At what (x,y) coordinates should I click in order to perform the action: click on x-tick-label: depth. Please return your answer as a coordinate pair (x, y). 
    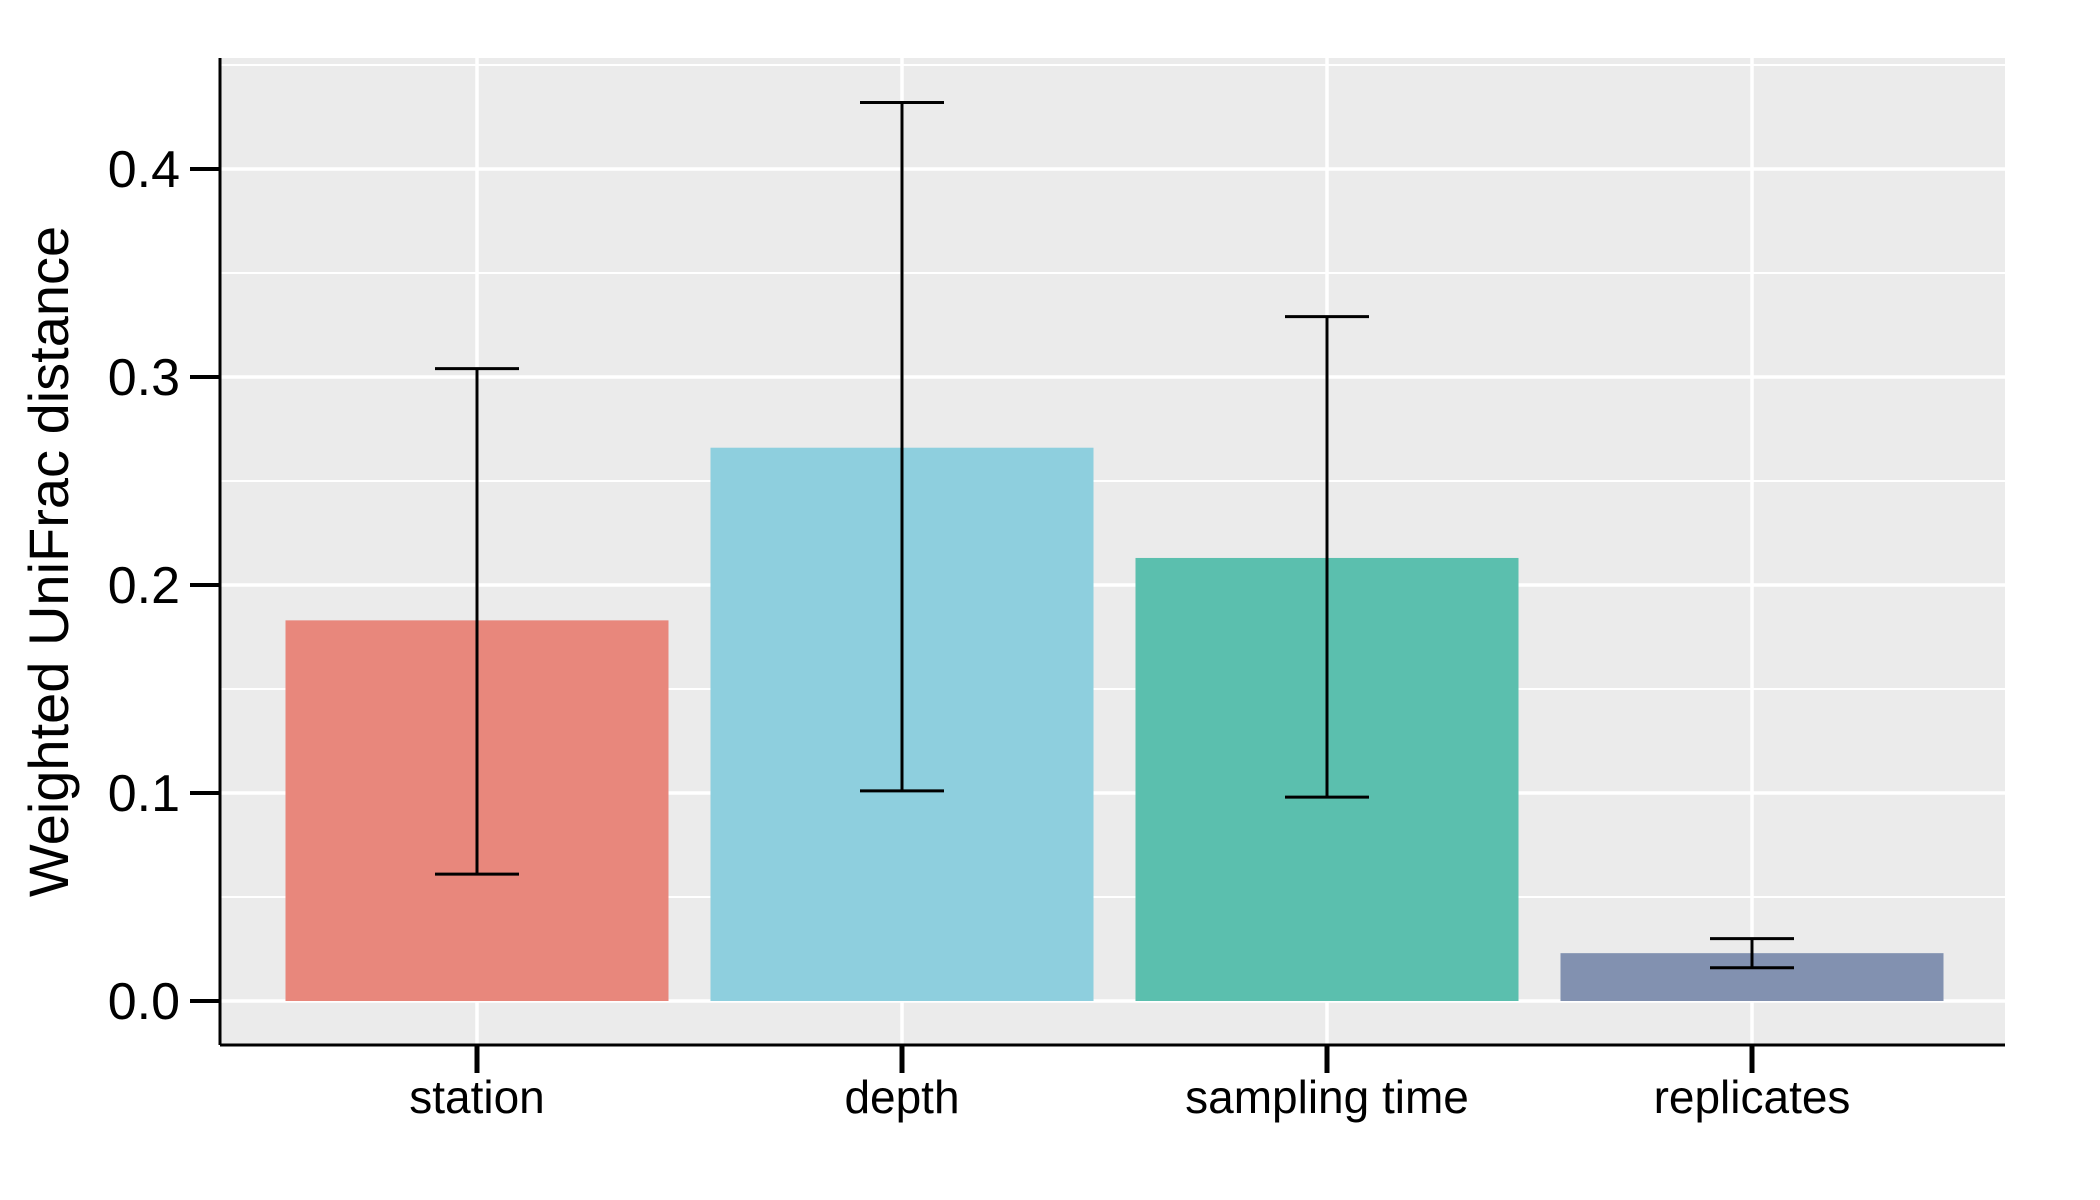
    Looking at the image, I should click on (901, 1097).